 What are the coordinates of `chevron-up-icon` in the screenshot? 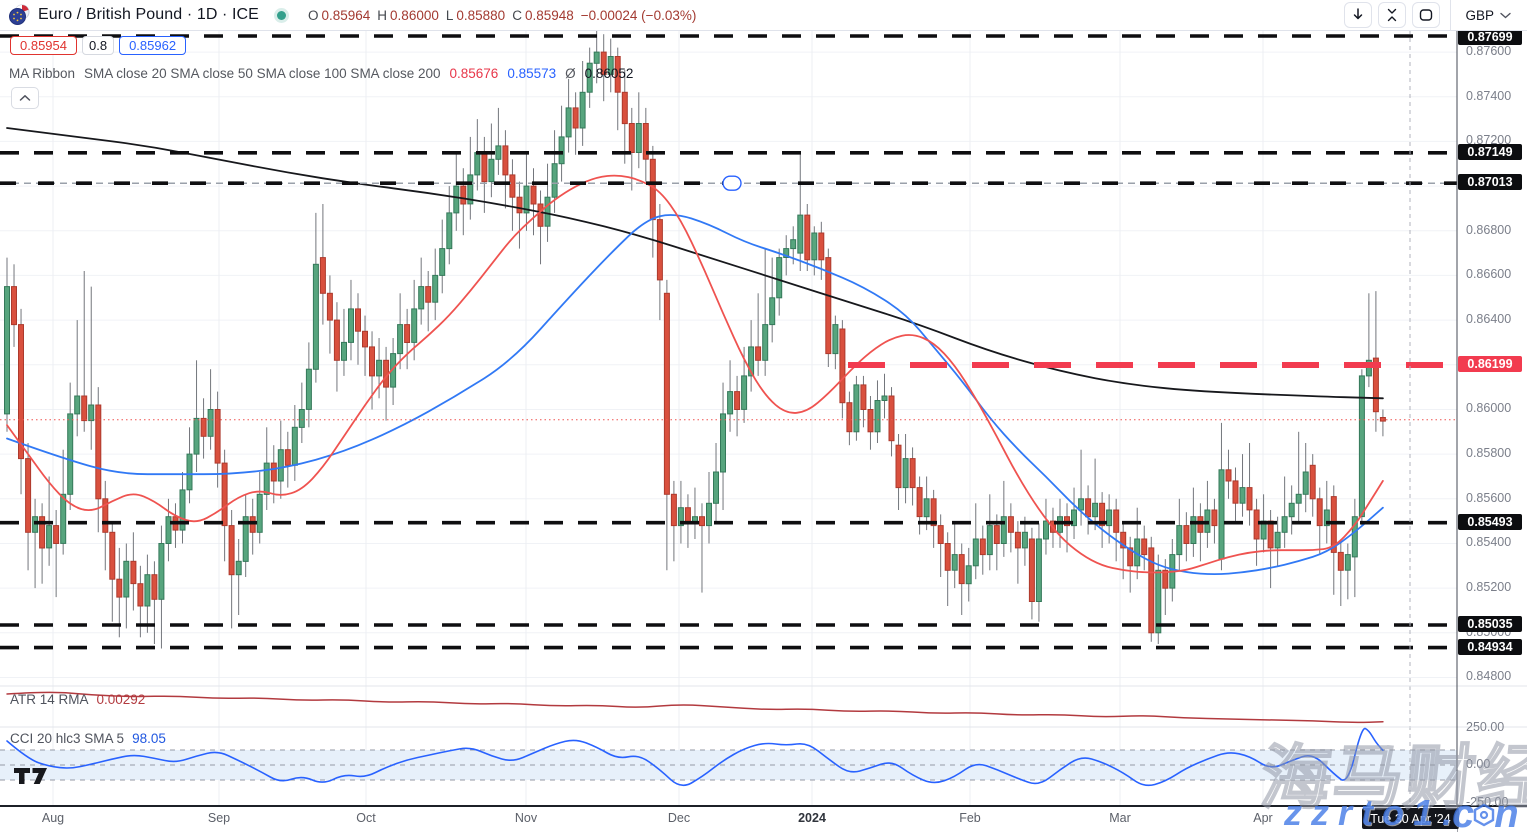 It's located at (25, 98).